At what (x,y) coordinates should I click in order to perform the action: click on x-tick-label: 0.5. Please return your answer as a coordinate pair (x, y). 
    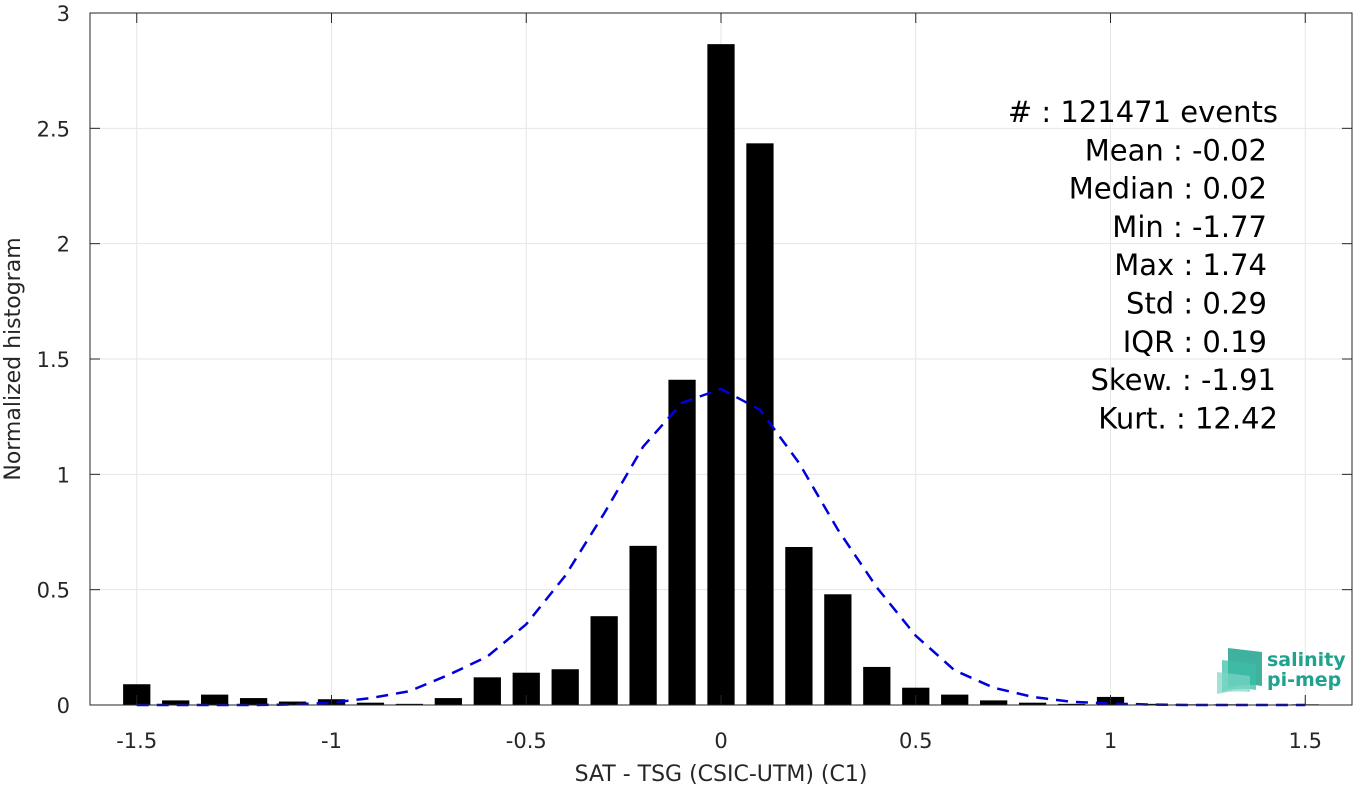
    Looking at the image, I should click on (915, 741).